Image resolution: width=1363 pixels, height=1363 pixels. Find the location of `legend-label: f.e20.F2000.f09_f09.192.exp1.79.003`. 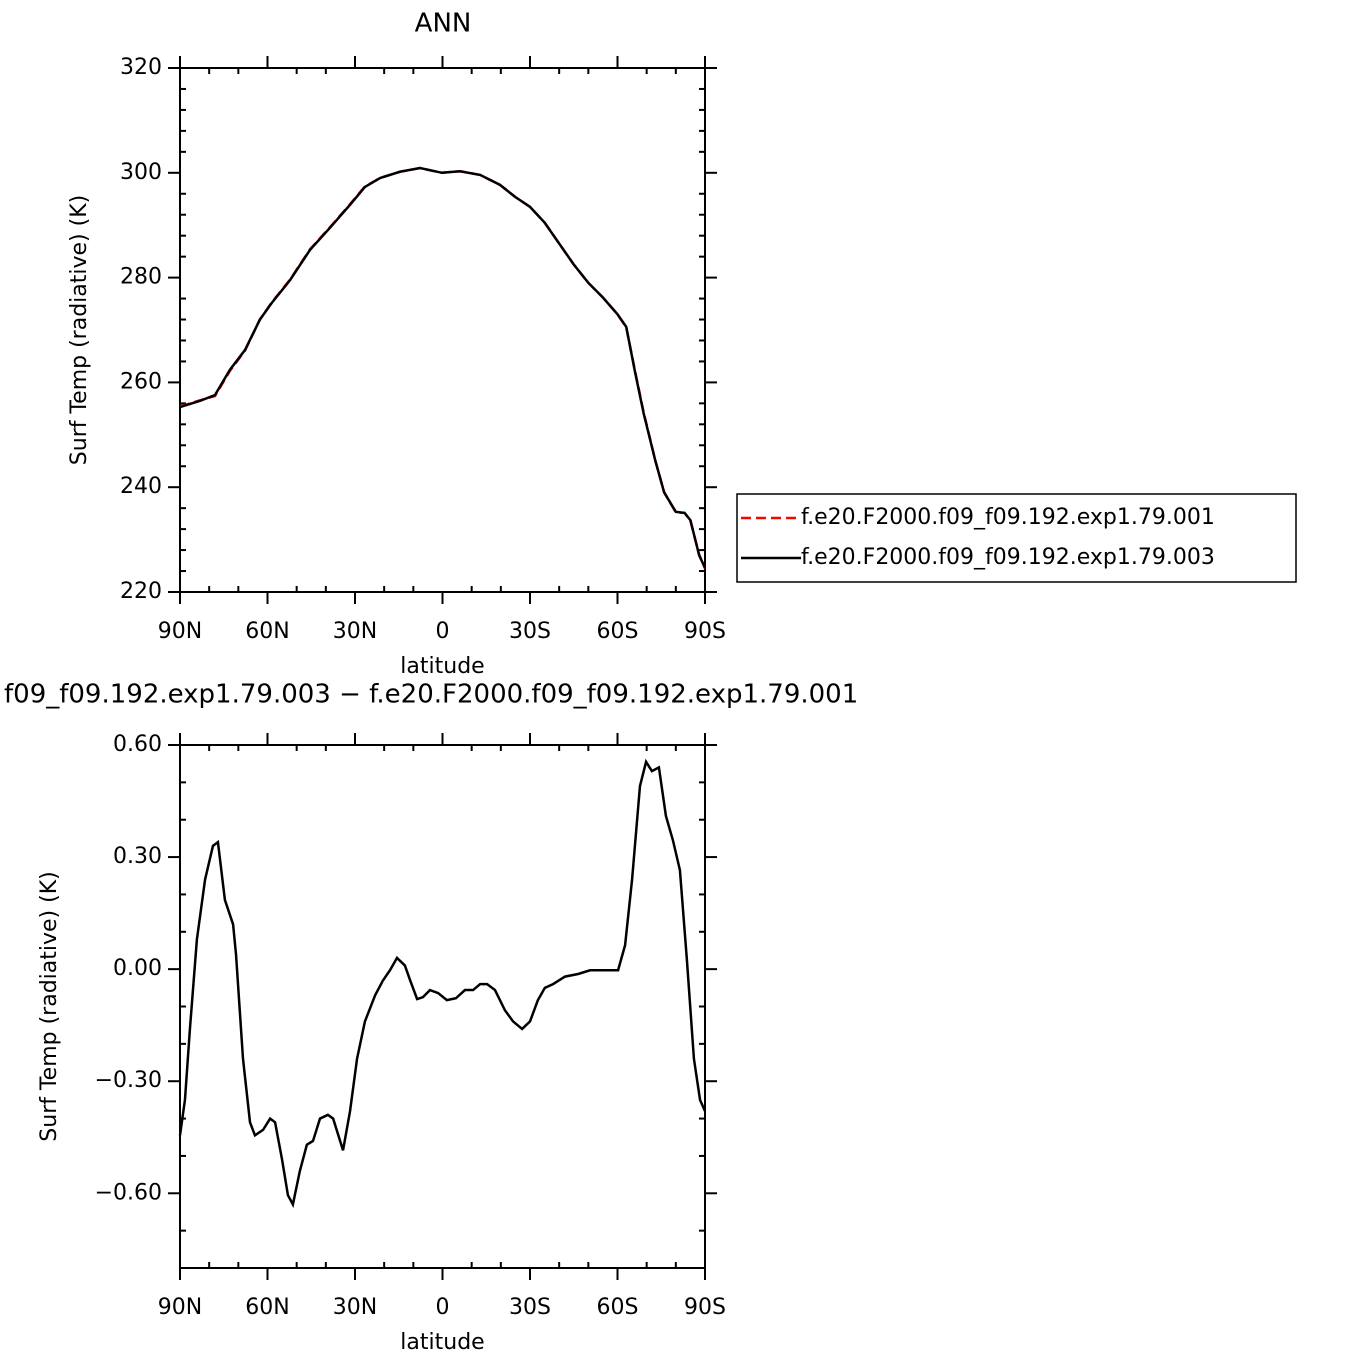

legend-label: f.e20.F2000.f09_f09.192.exp1.79.003 is located at coordinates (1008, 557).